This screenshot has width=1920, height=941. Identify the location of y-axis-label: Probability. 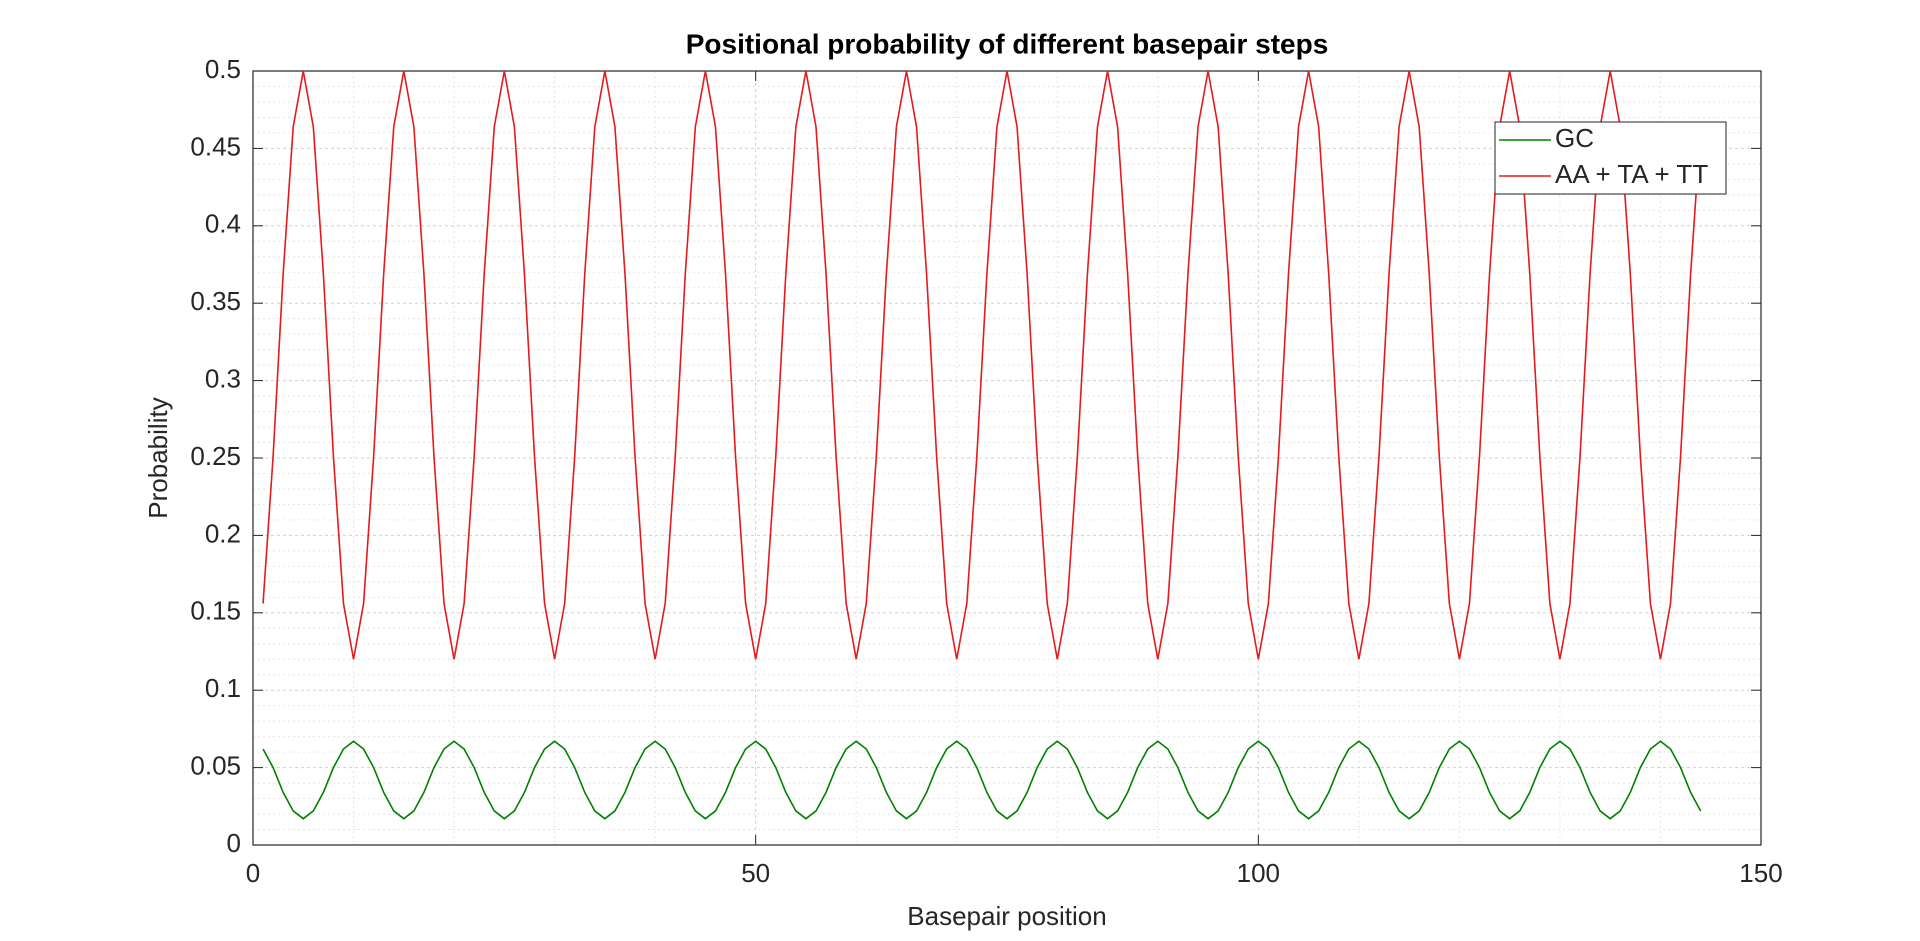
(158, 457).